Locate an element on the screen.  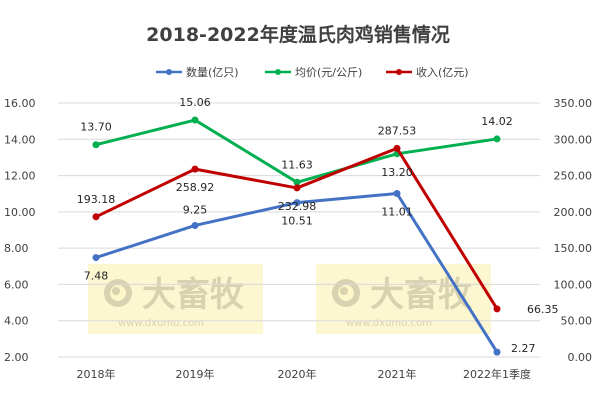
x-axis: 2018年 2019年 2020年 2021年 2022年1季度 is located at coordinates (304, 374).